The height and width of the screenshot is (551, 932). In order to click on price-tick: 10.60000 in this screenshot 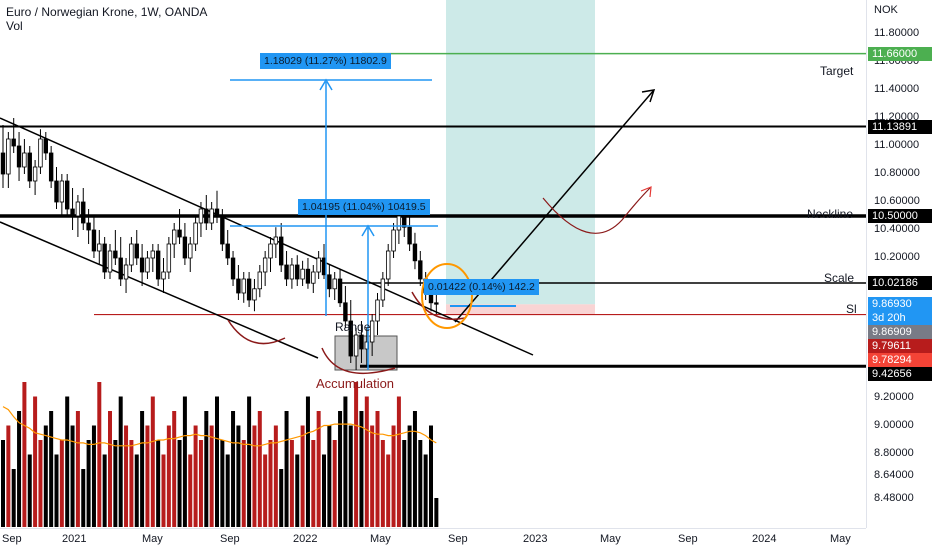, I will do `click(897, 201)`.